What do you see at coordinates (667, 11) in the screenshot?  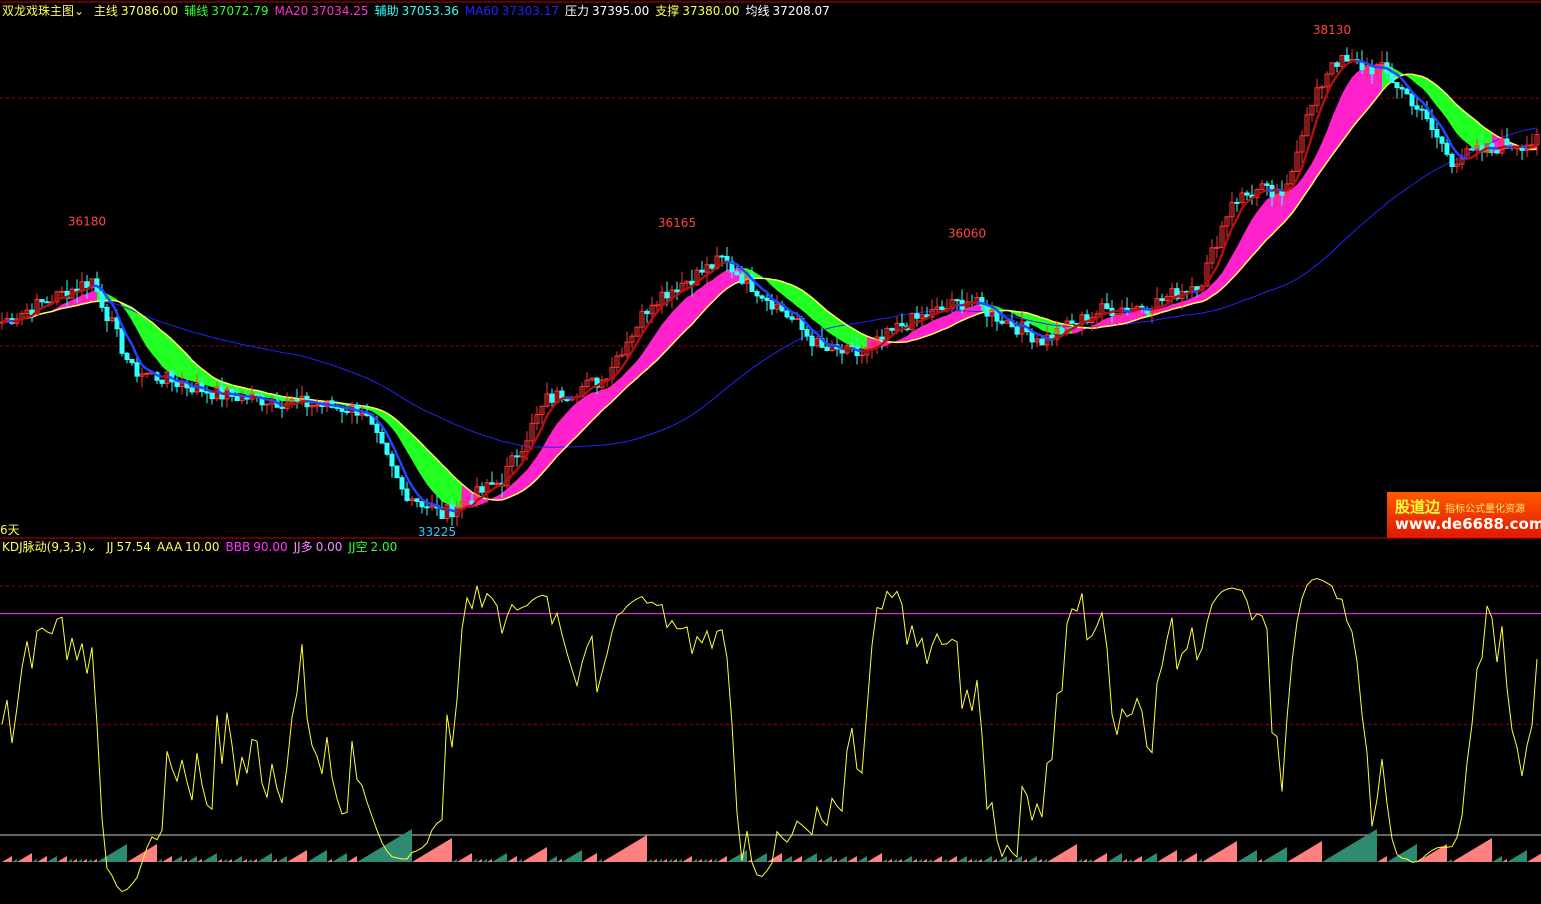 I see `legend-label: 支撑` at bounding box center [667, 11].